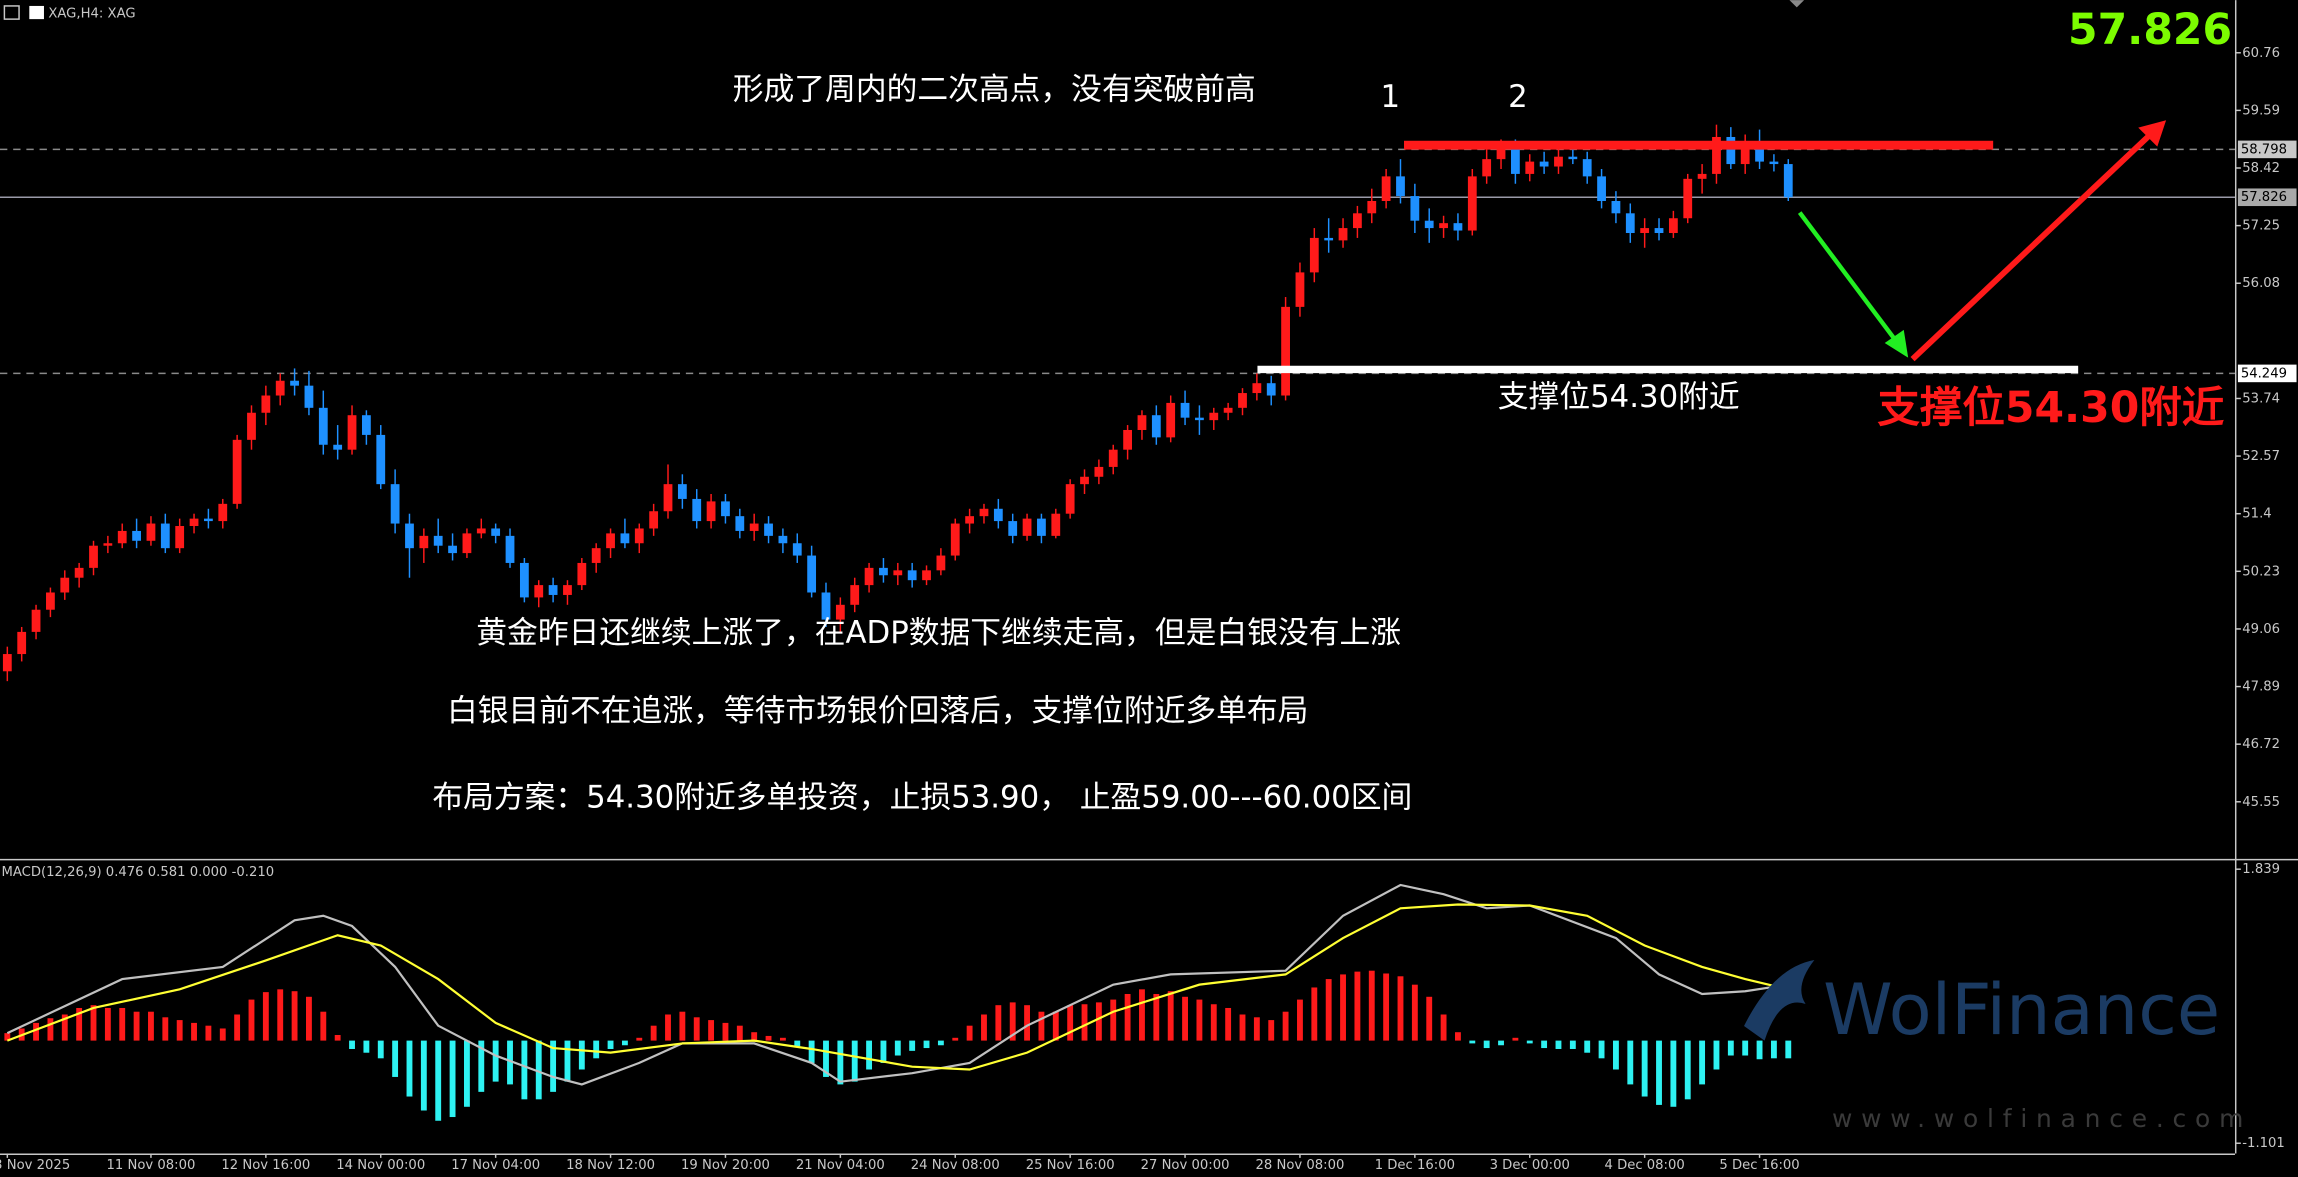  What do you see at coordinates (2261, 226) in the screenshot?
I see `y-tick-label: 57.25` at bounding box center [2261, 226].